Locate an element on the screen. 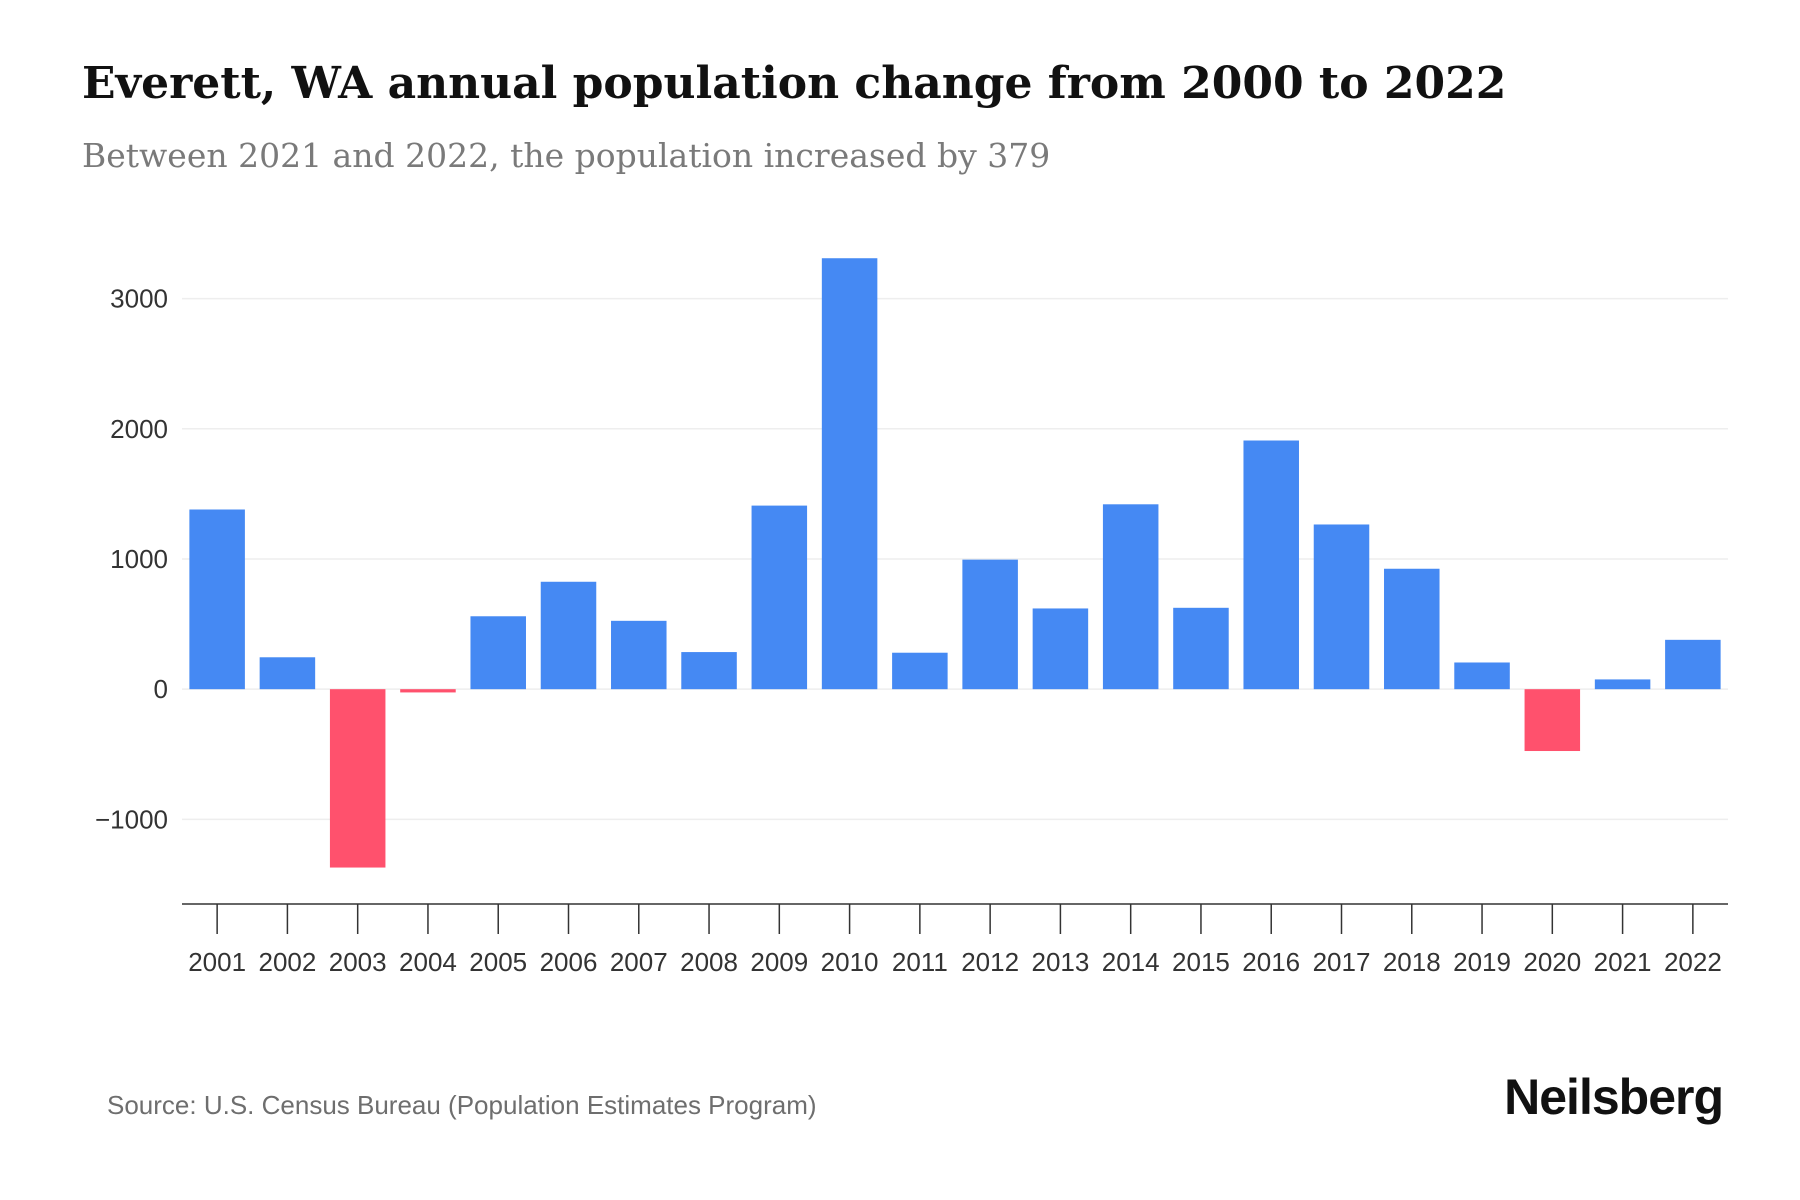 This screenshot has height=1200, width=1800. y-tick-label: 0 is located at coordinates (161, 689).